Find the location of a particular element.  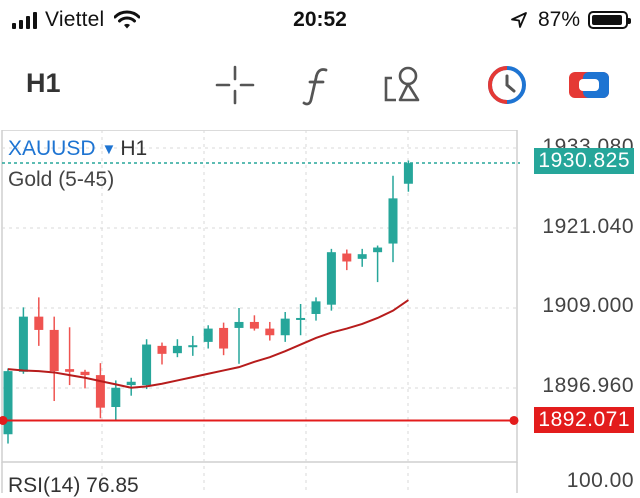

symbol-name: XAUUSD is located at coordinates (52, 148).